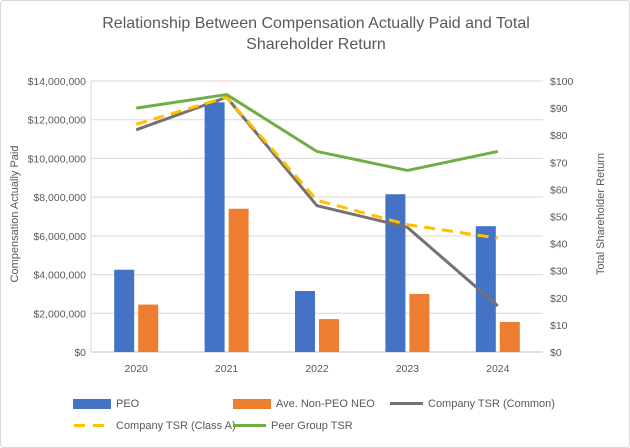 The height and width of the screenshot is (448, 630). I want to click on legend-item-peo: PEO, so click(106, 403).